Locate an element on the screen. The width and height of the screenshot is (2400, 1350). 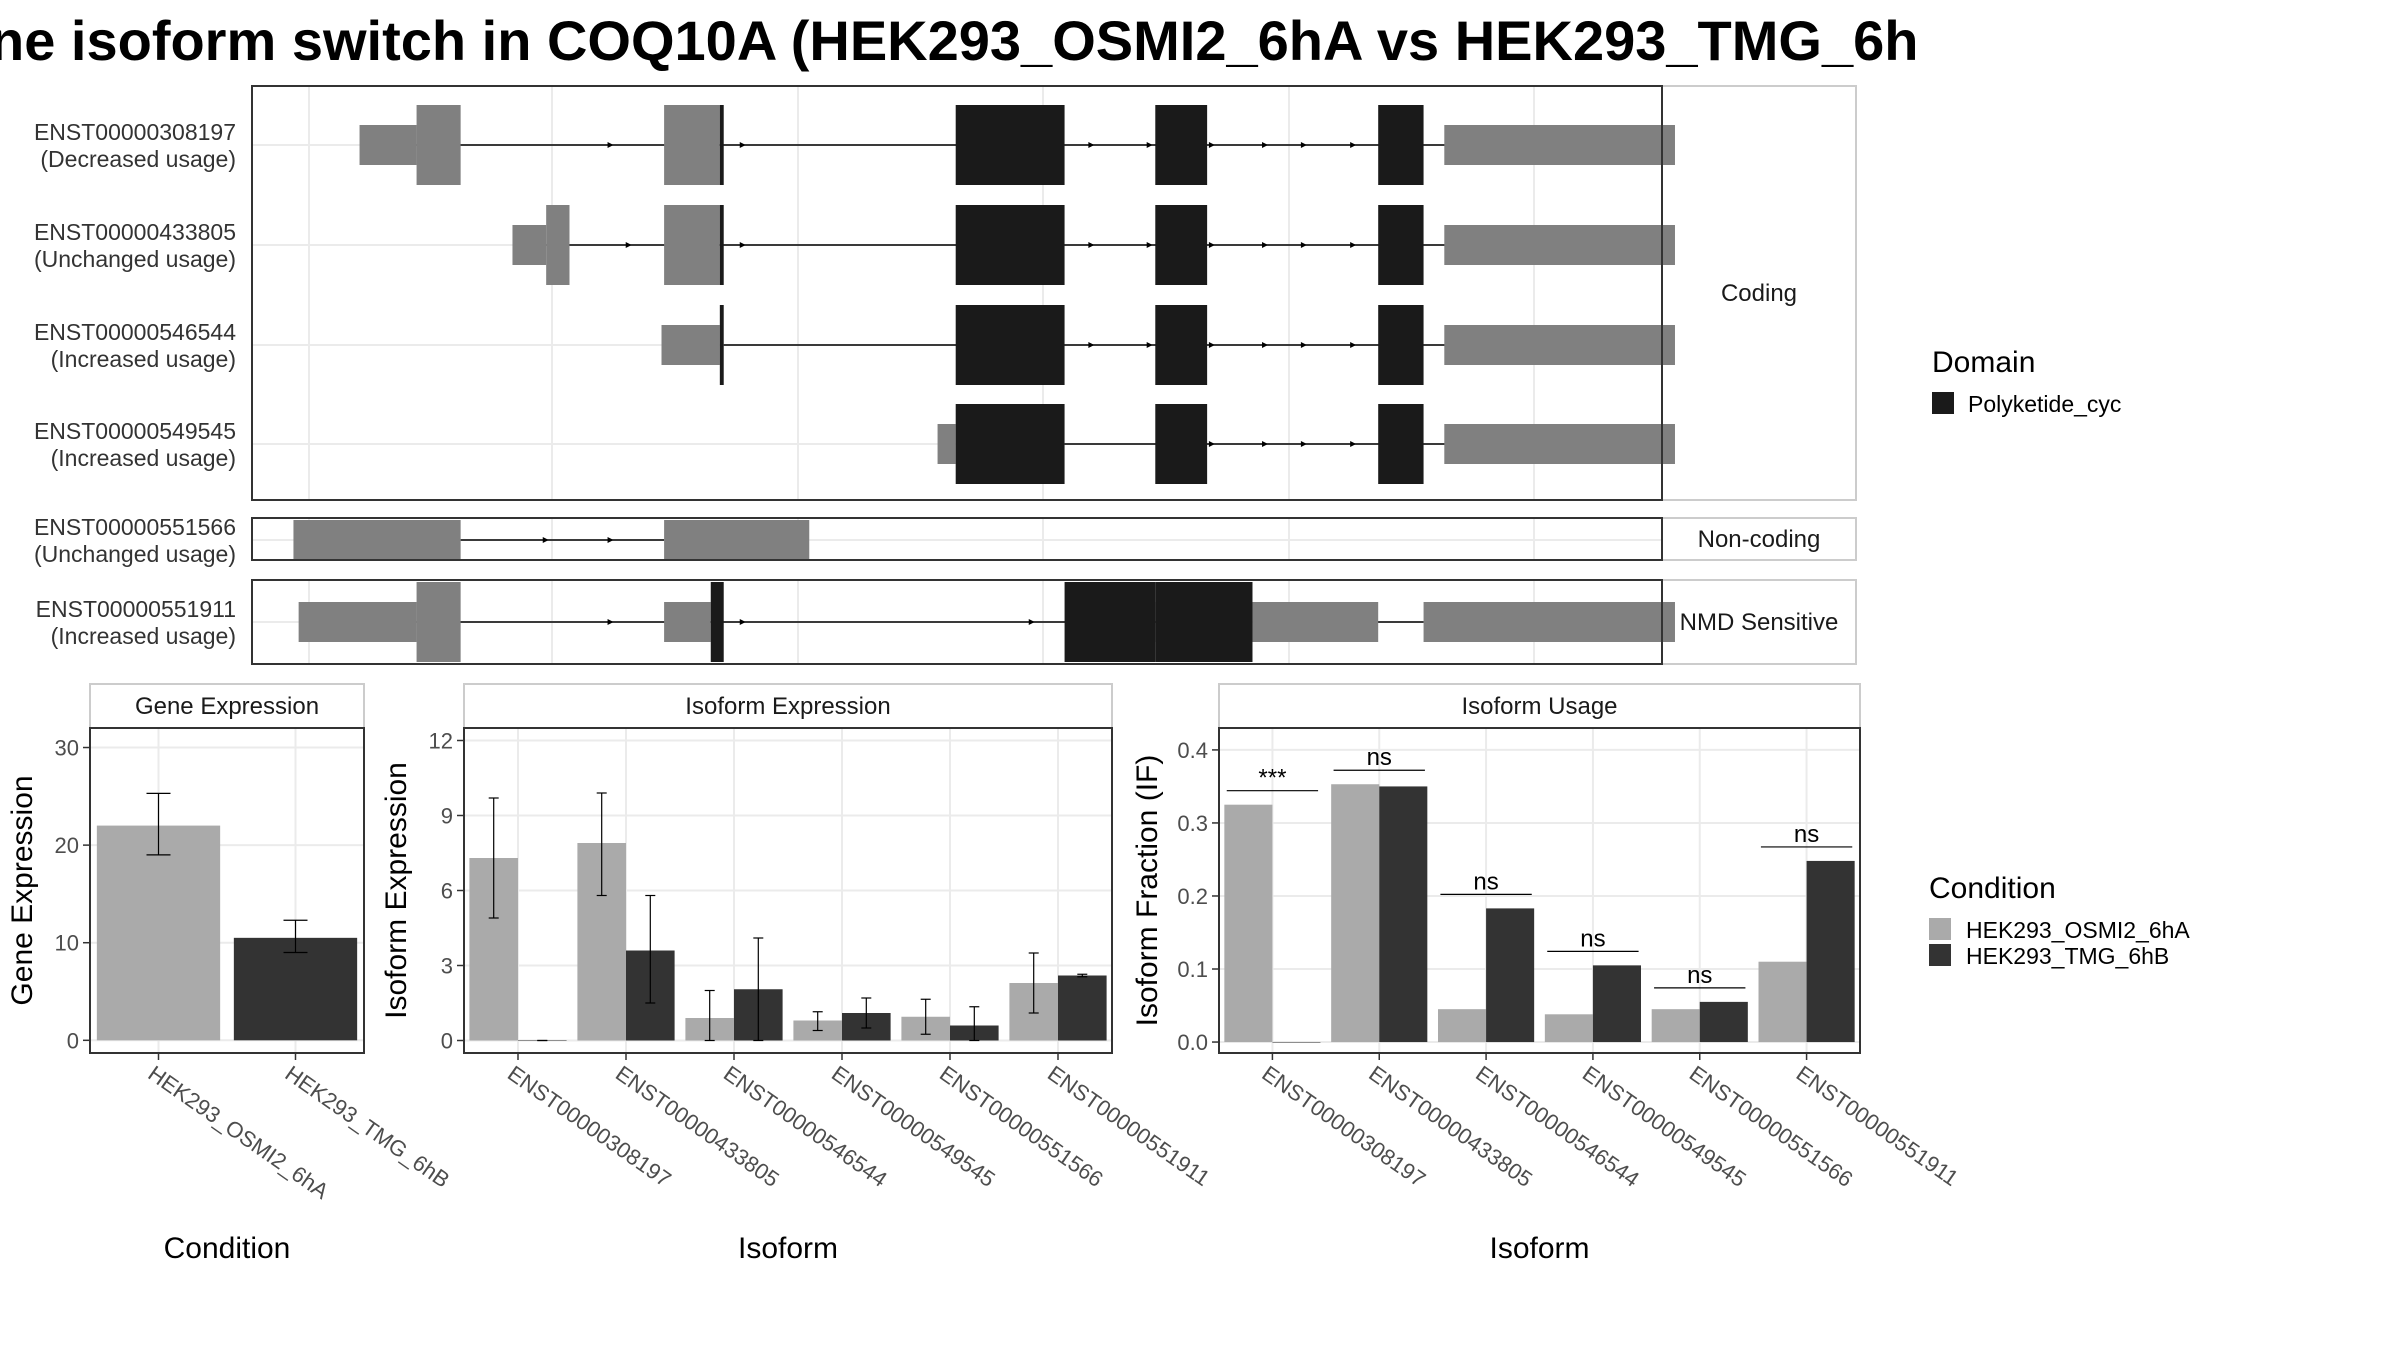
structure-facet-1: Non-coding is located at coordinates (1054, 539).